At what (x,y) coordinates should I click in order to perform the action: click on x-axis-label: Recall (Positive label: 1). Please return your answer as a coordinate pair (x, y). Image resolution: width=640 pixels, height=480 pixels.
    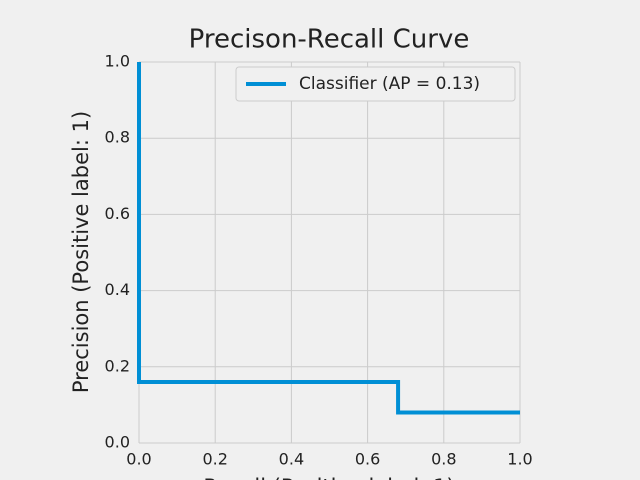
    Looking at the image, I should click on (328, 477).